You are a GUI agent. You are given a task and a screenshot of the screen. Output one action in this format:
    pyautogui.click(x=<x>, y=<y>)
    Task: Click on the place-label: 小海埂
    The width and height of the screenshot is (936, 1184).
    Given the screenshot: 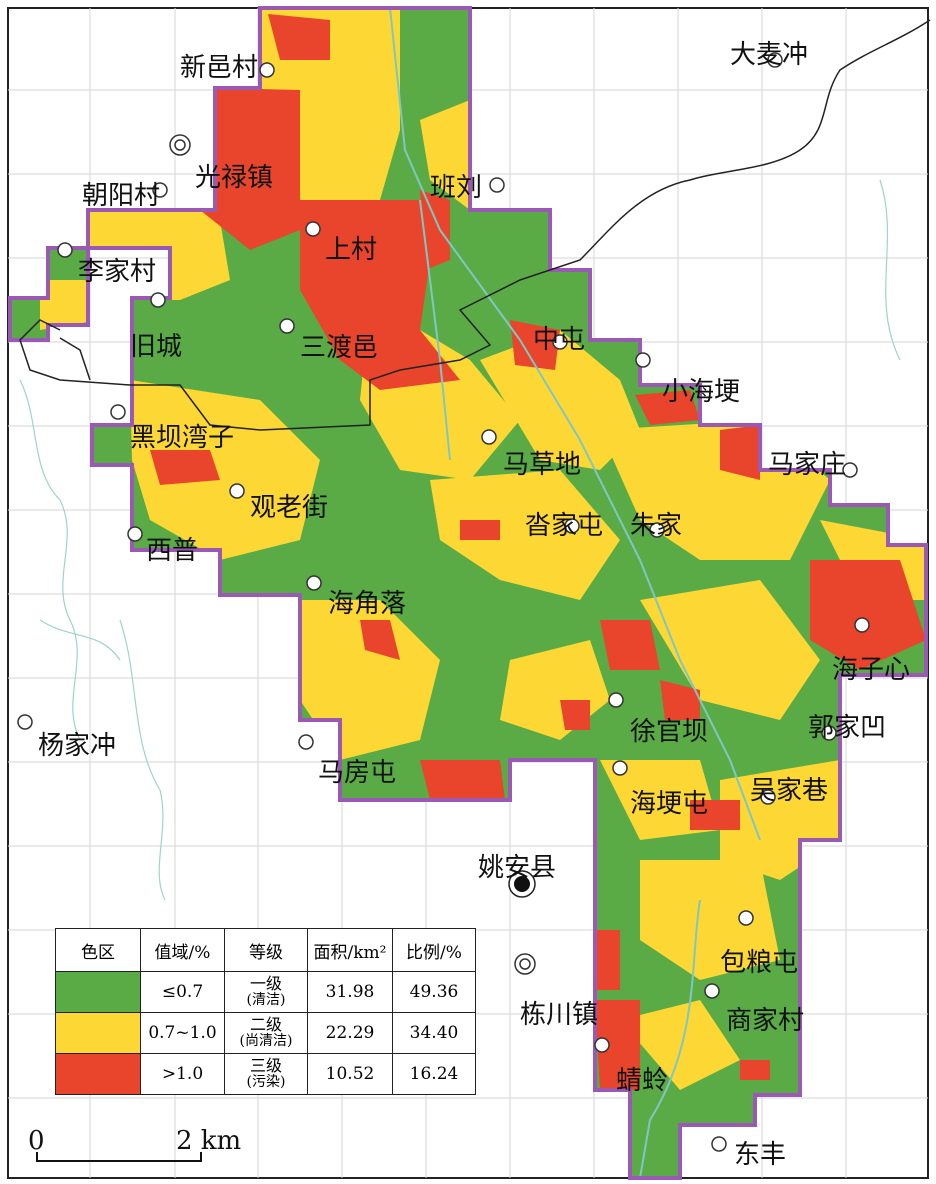 What is the action you would take?
    pyautogui.click(x=701, y=392)
    